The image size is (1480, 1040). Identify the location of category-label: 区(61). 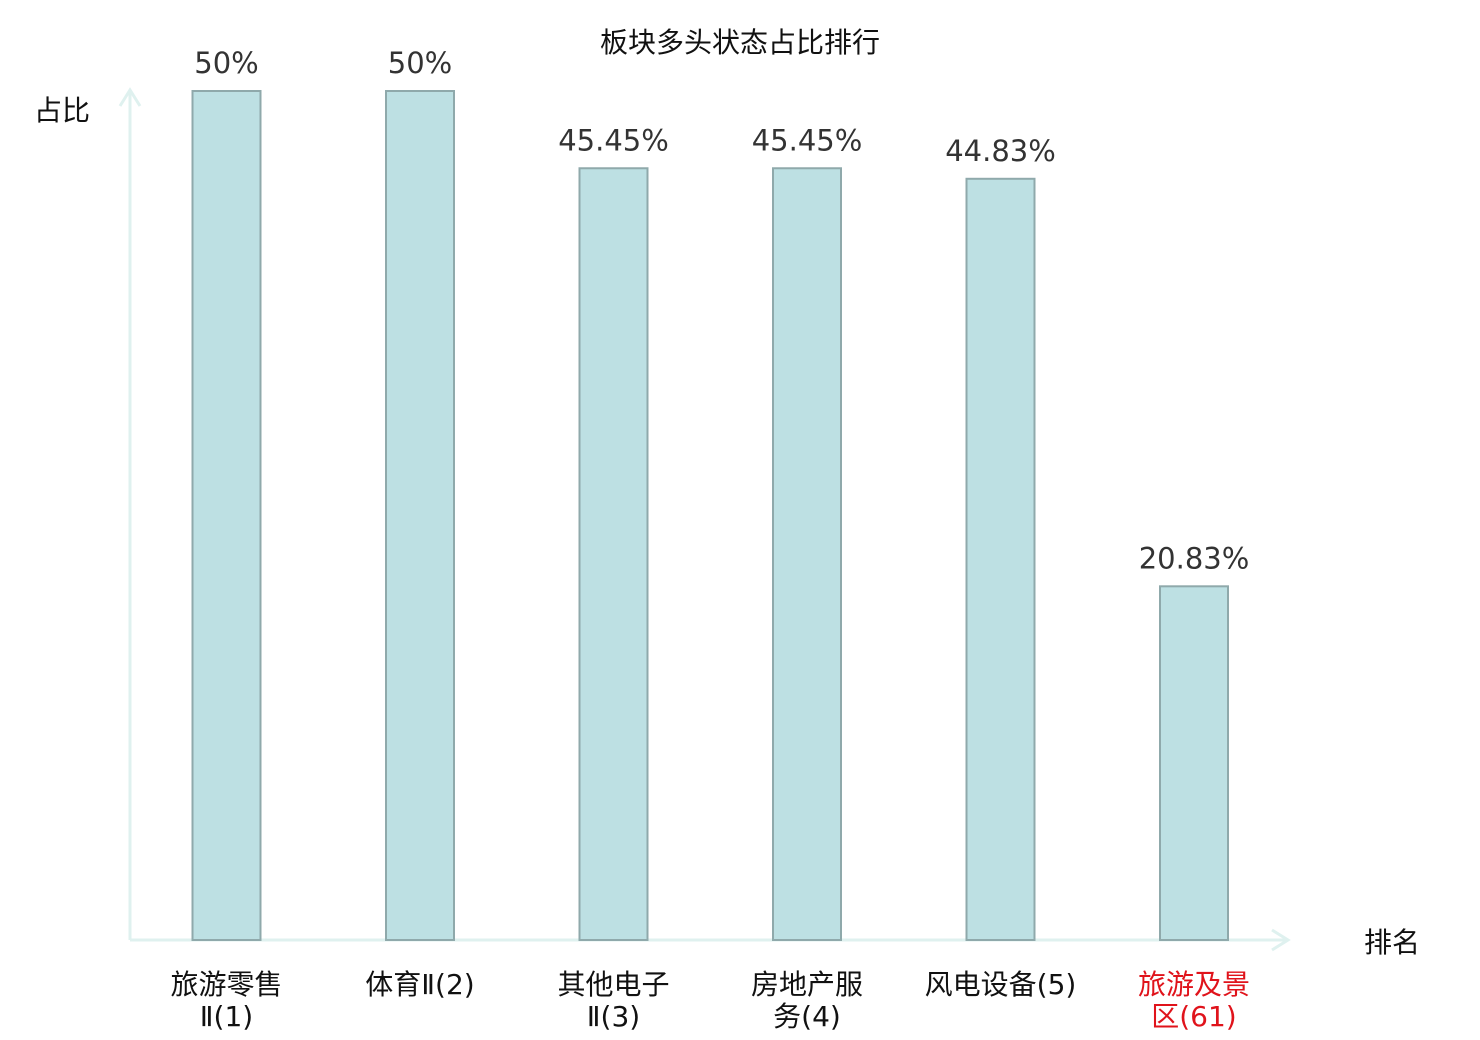
(1193, 1016).